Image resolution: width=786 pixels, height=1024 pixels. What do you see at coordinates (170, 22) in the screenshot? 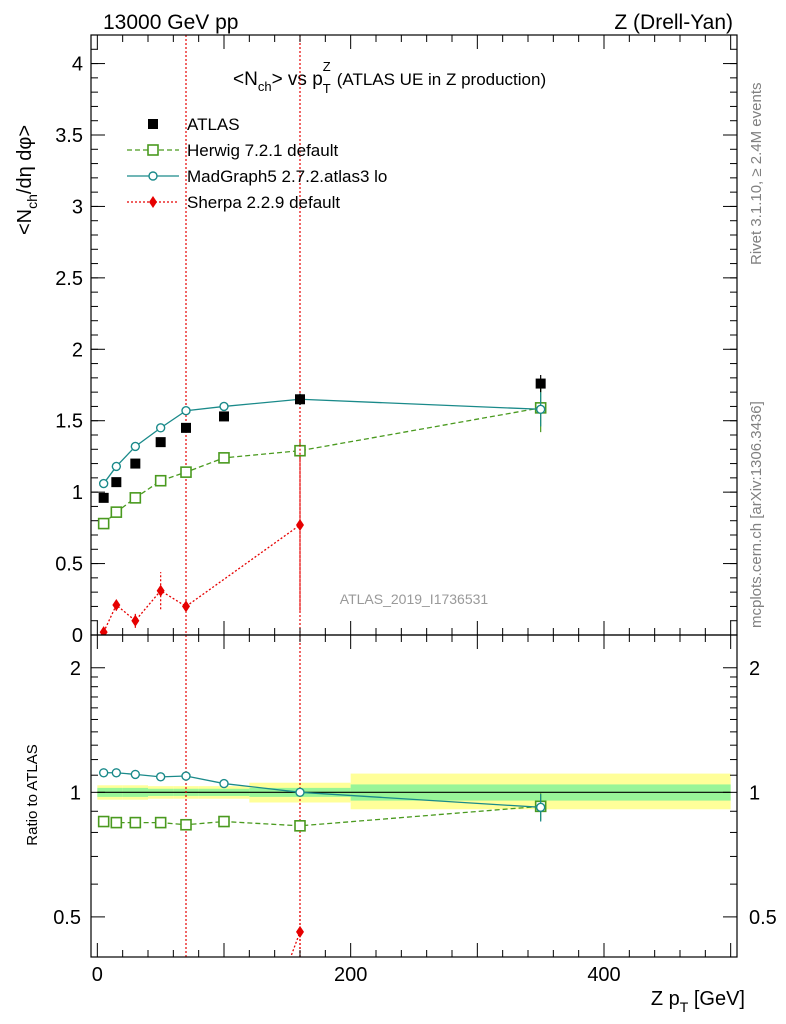
I see `header-energy-label: 13000 GeV pp` at bounding box center [170, 22].